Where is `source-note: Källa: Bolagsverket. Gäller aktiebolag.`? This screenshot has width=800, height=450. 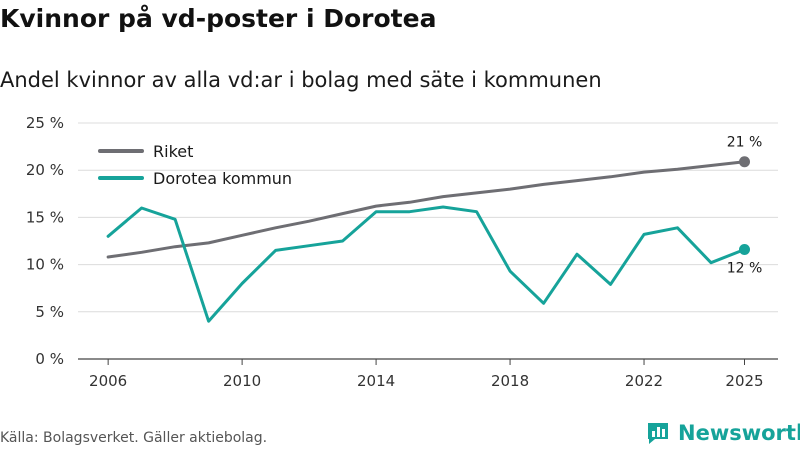
source-note: Källa: Bolagsverket. Gäller aktiebolag. is located at coordinates (134, 438).